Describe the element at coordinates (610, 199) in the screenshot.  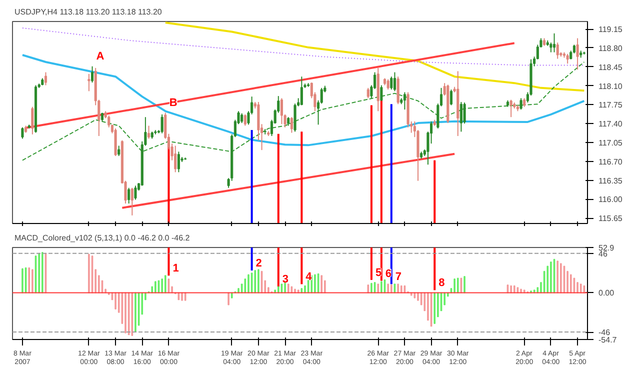
I see `y-tick-label: 116.00` at that location.